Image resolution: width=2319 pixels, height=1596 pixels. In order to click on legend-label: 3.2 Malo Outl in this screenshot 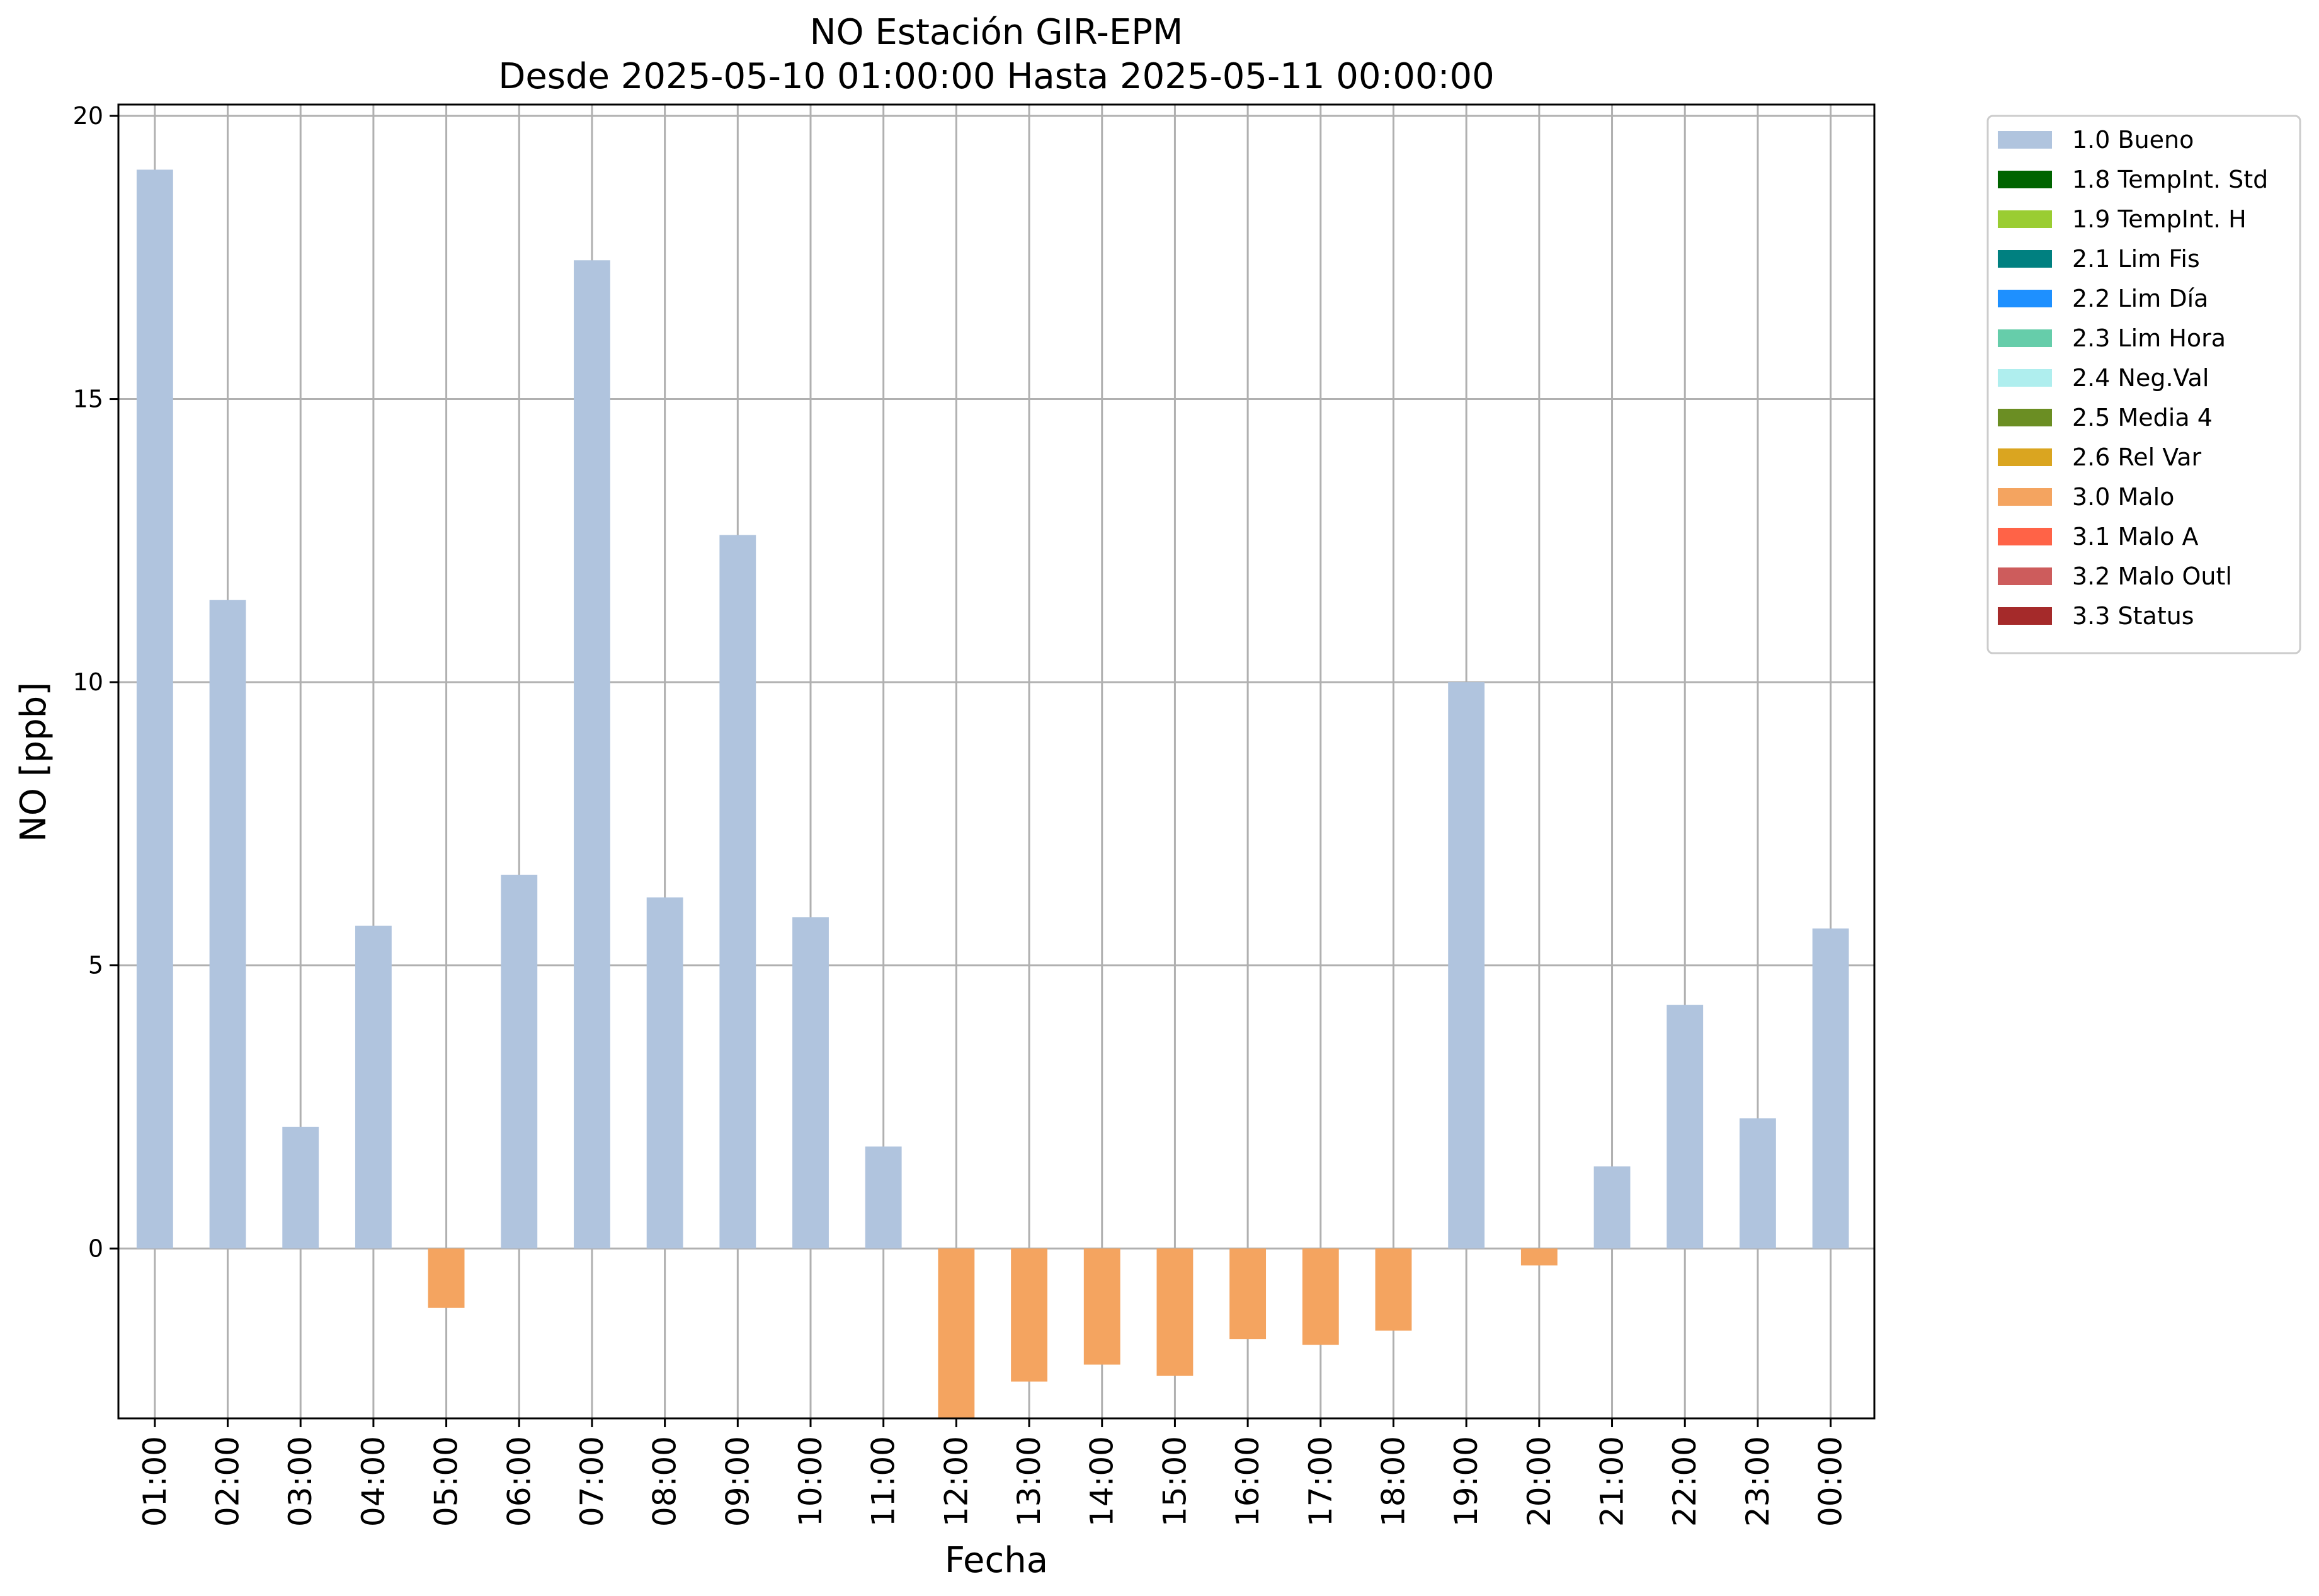, I will do `click(2152, 576)`.